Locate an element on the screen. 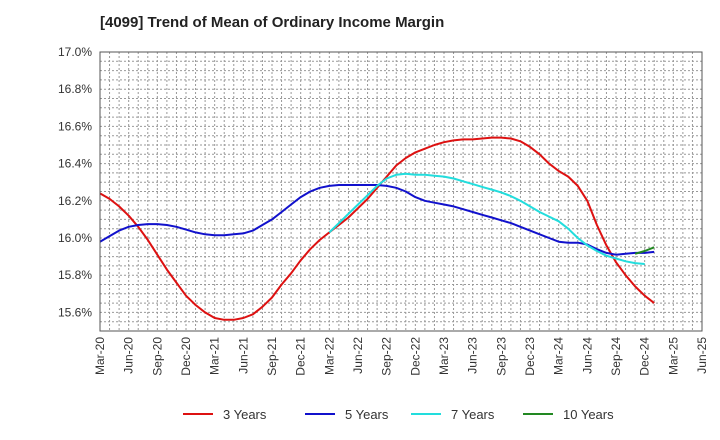 The width and height of the screenshot is (720, 440). x-tick-label: Mar-24 is located at coordinates (559, 356).